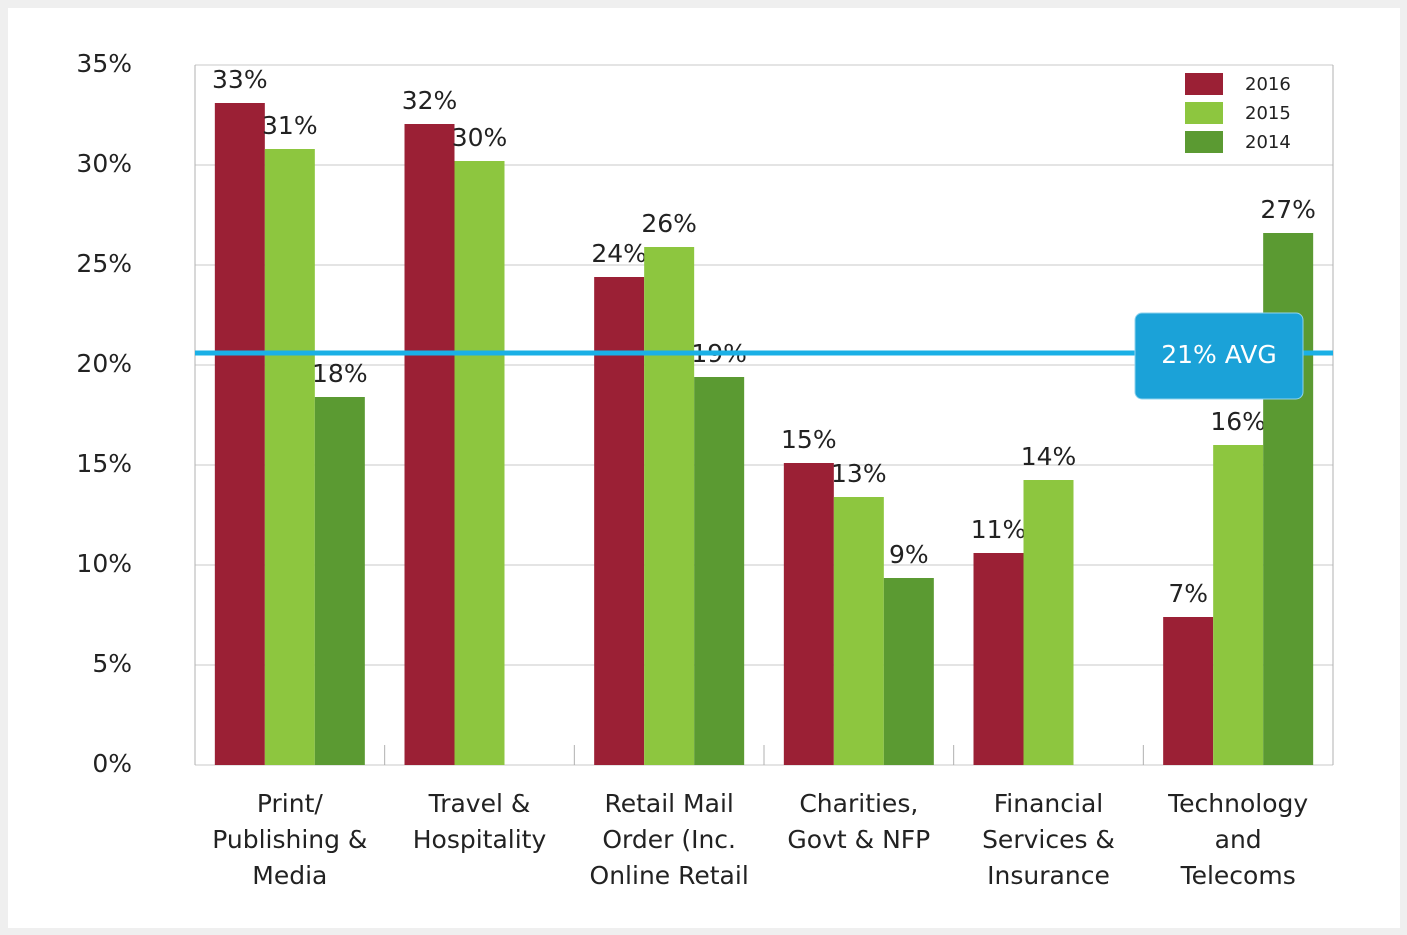 The width and height of the screenshot is (1407, 935). Describe the element at coordinates (669, 223) in the screenshot. I see `data-label: 26%` at that location.